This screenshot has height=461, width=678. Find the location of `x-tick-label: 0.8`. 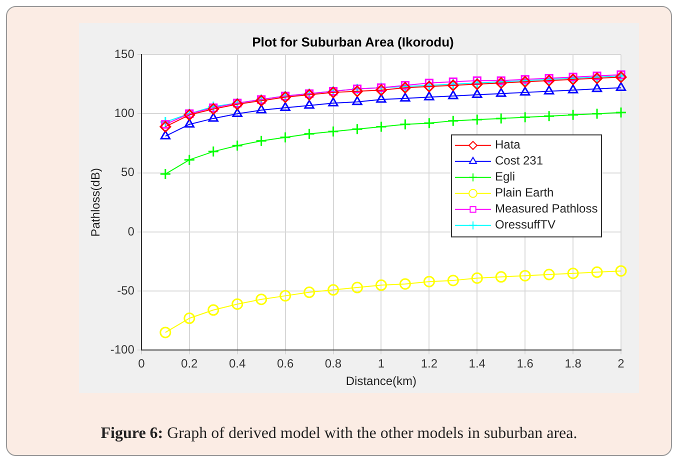

x-tick-label: 0.8 is located at coordinates (333, 363).